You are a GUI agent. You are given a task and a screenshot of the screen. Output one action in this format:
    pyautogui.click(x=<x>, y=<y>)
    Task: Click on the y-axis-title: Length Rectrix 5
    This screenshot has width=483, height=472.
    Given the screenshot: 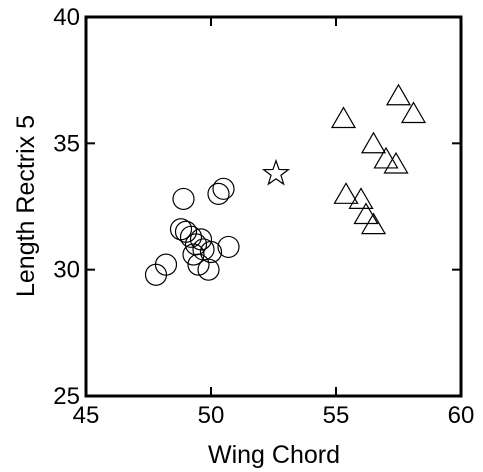 What is the action you would take?
    pyautogui.click(x=26, y=206)
    